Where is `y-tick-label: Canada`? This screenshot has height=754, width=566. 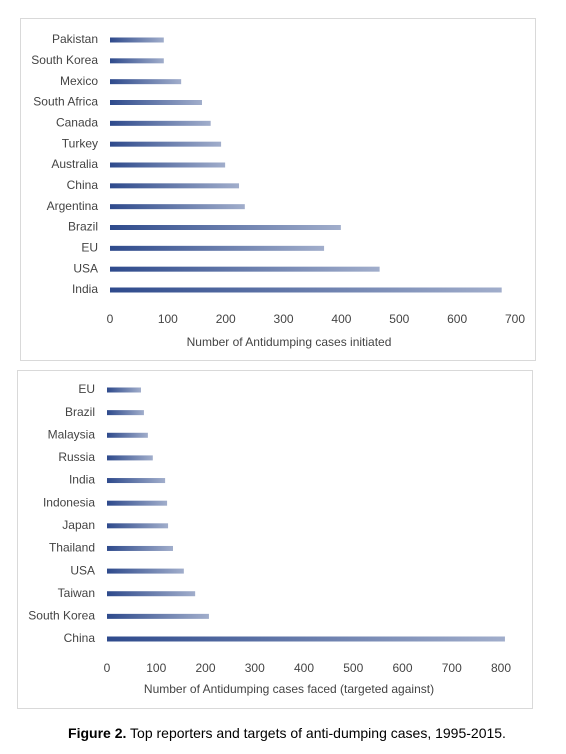
y-tick-label: Canada is located at coordinates (77, 123).